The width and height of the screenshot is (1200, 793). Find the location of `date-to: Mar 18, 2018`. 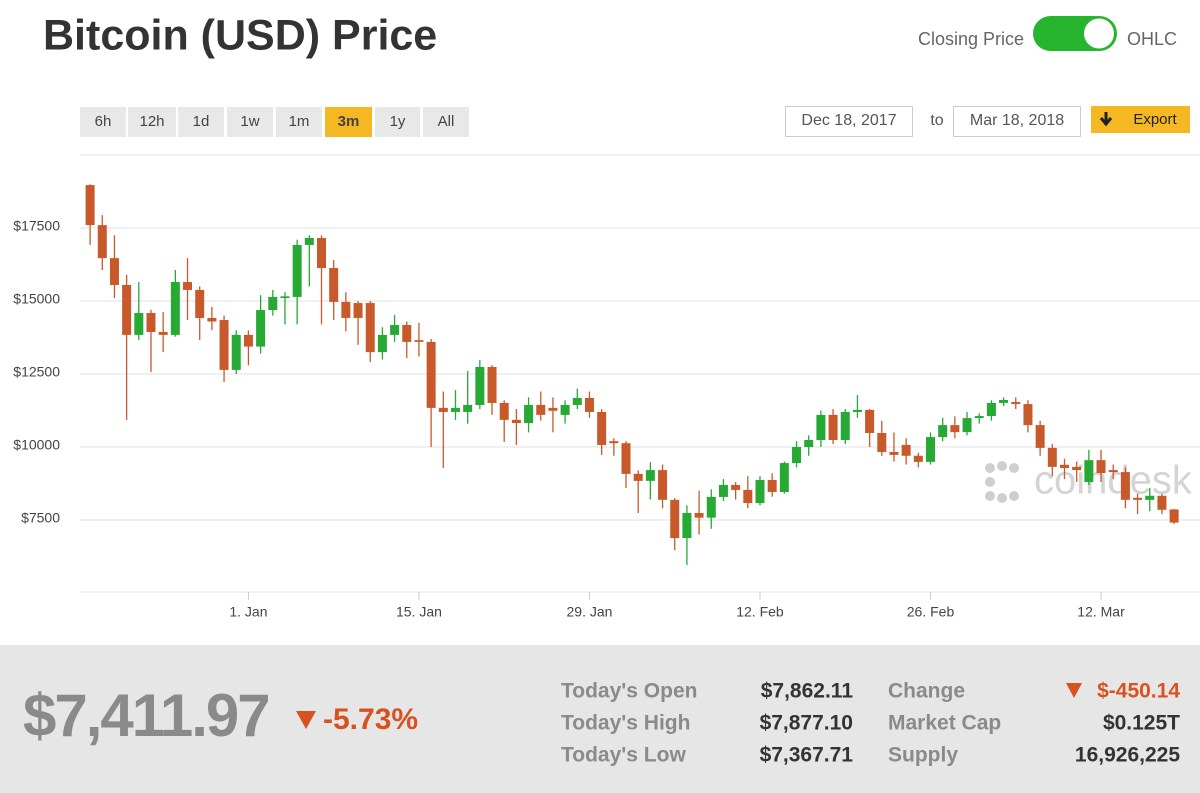

date-to: Mar 18, 2018 is located at coordinates (1017, 120).